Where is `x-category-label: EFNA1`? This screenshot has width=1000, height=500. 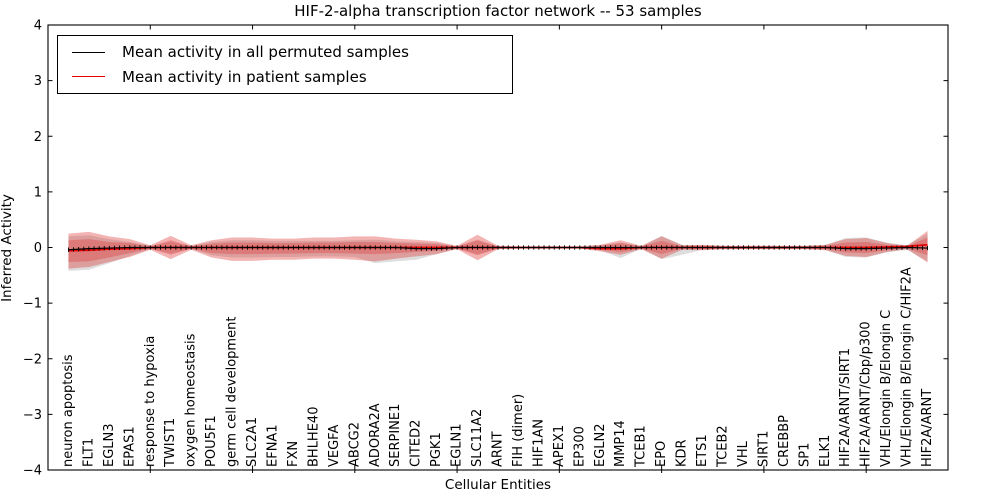
x-category-label: EFNA1 is located at coordinates (273, 445).